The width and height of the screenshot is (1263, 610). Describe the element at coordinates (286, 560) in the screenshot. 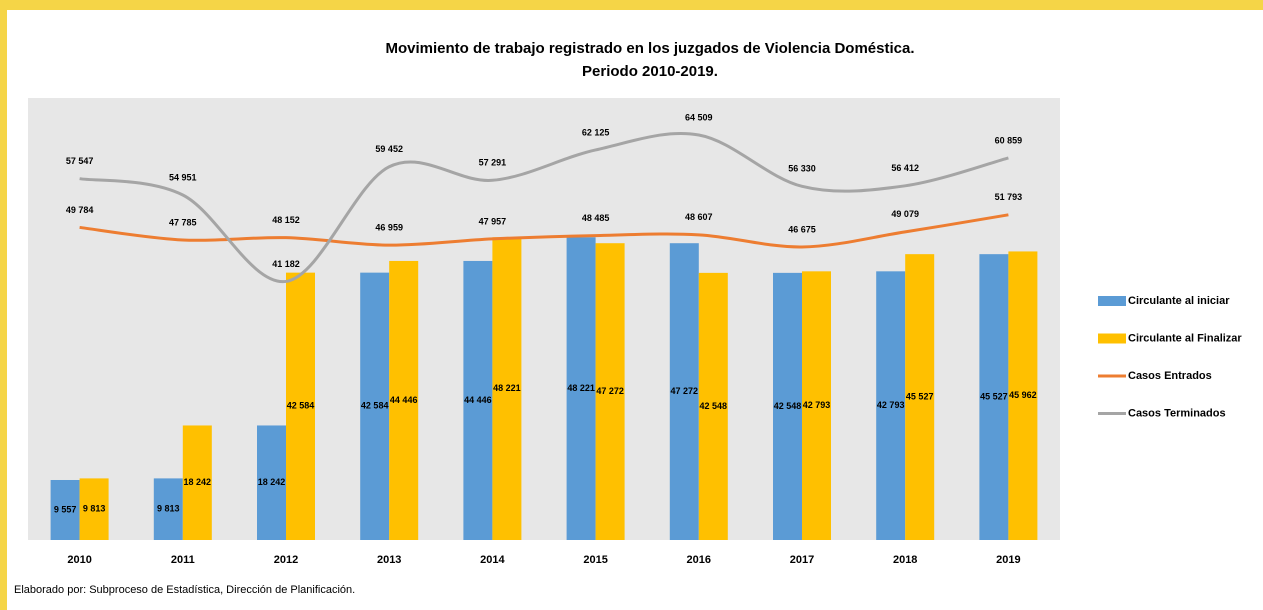

I see `x-tick-label: 2012` at that location.